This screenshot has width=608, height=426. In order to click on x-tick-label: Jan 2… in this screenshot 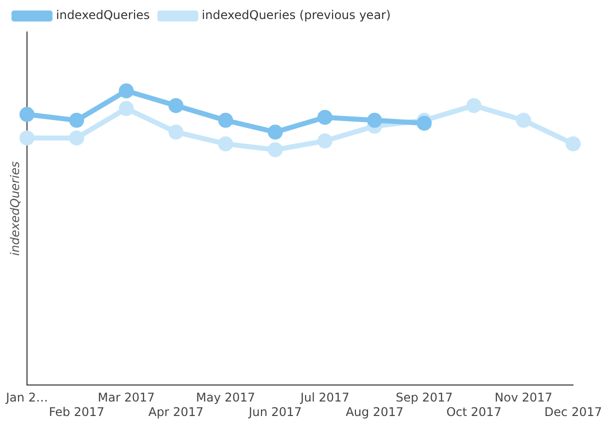, I will do `click(26, 397)`.